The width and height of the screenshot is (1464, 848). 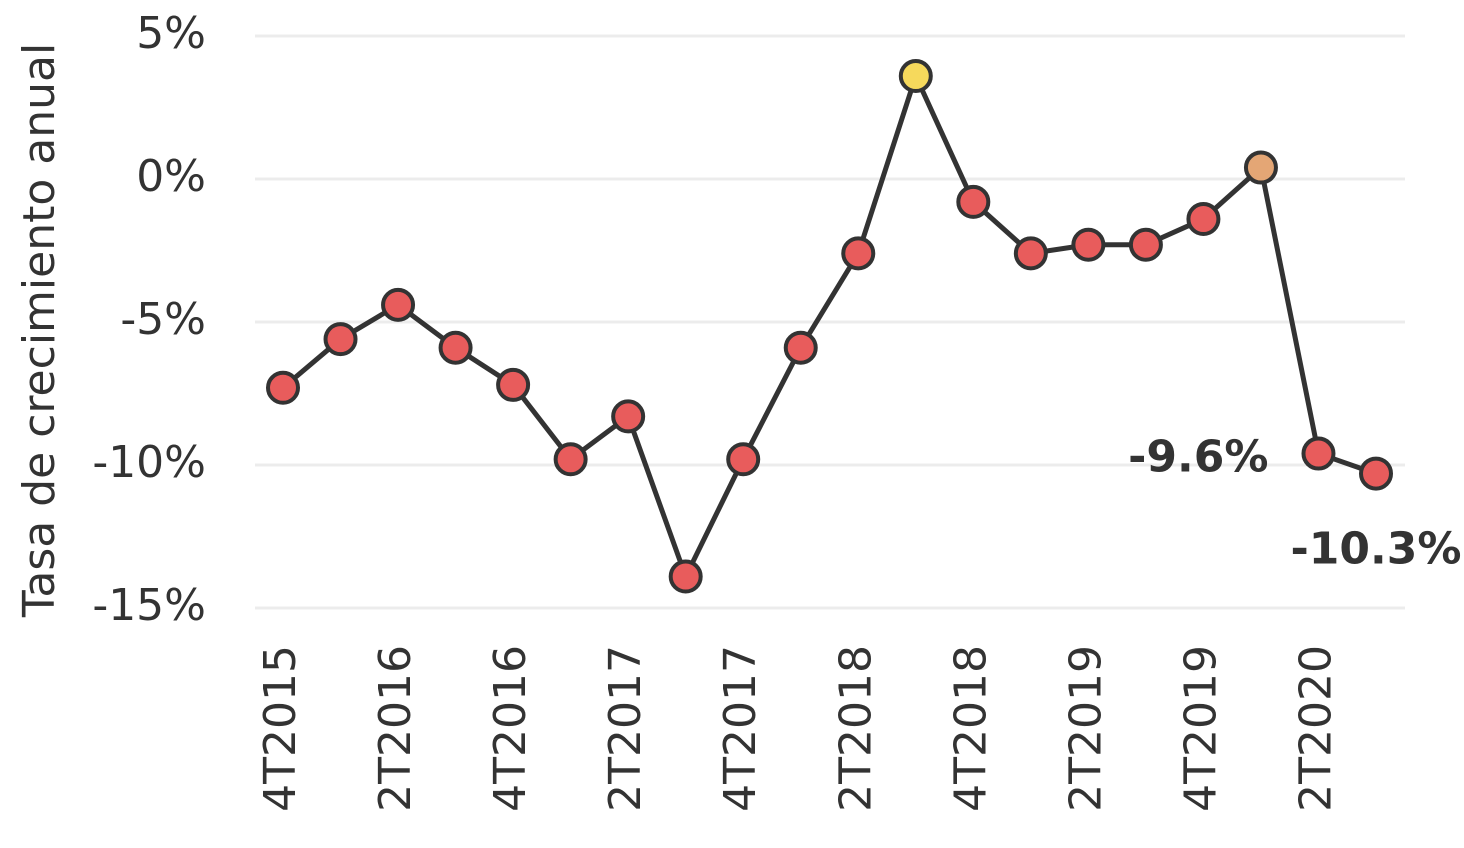 What do you see at coordinates (395, 728) in the screenshot?
I see `x-tick-label: 2T2016` at bounding box center [395, 728].